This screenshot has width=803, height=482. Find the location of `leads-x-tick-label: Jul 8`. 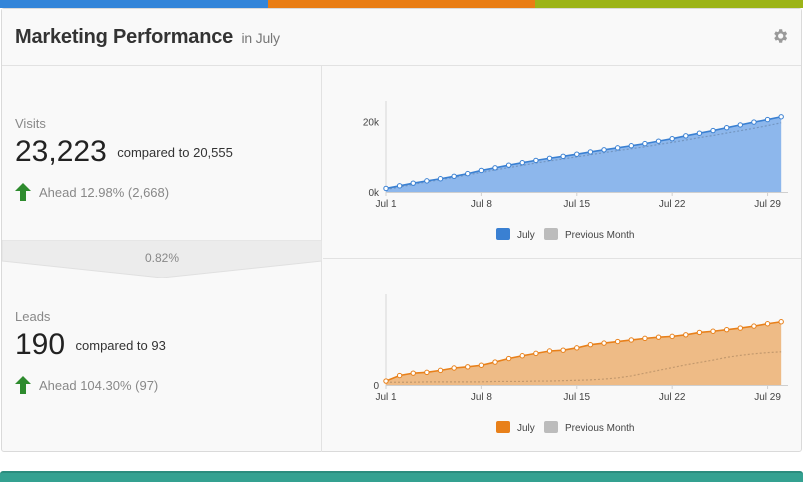

leads-x-tick-label: Jul 8 is located at coordinates (482, 397).